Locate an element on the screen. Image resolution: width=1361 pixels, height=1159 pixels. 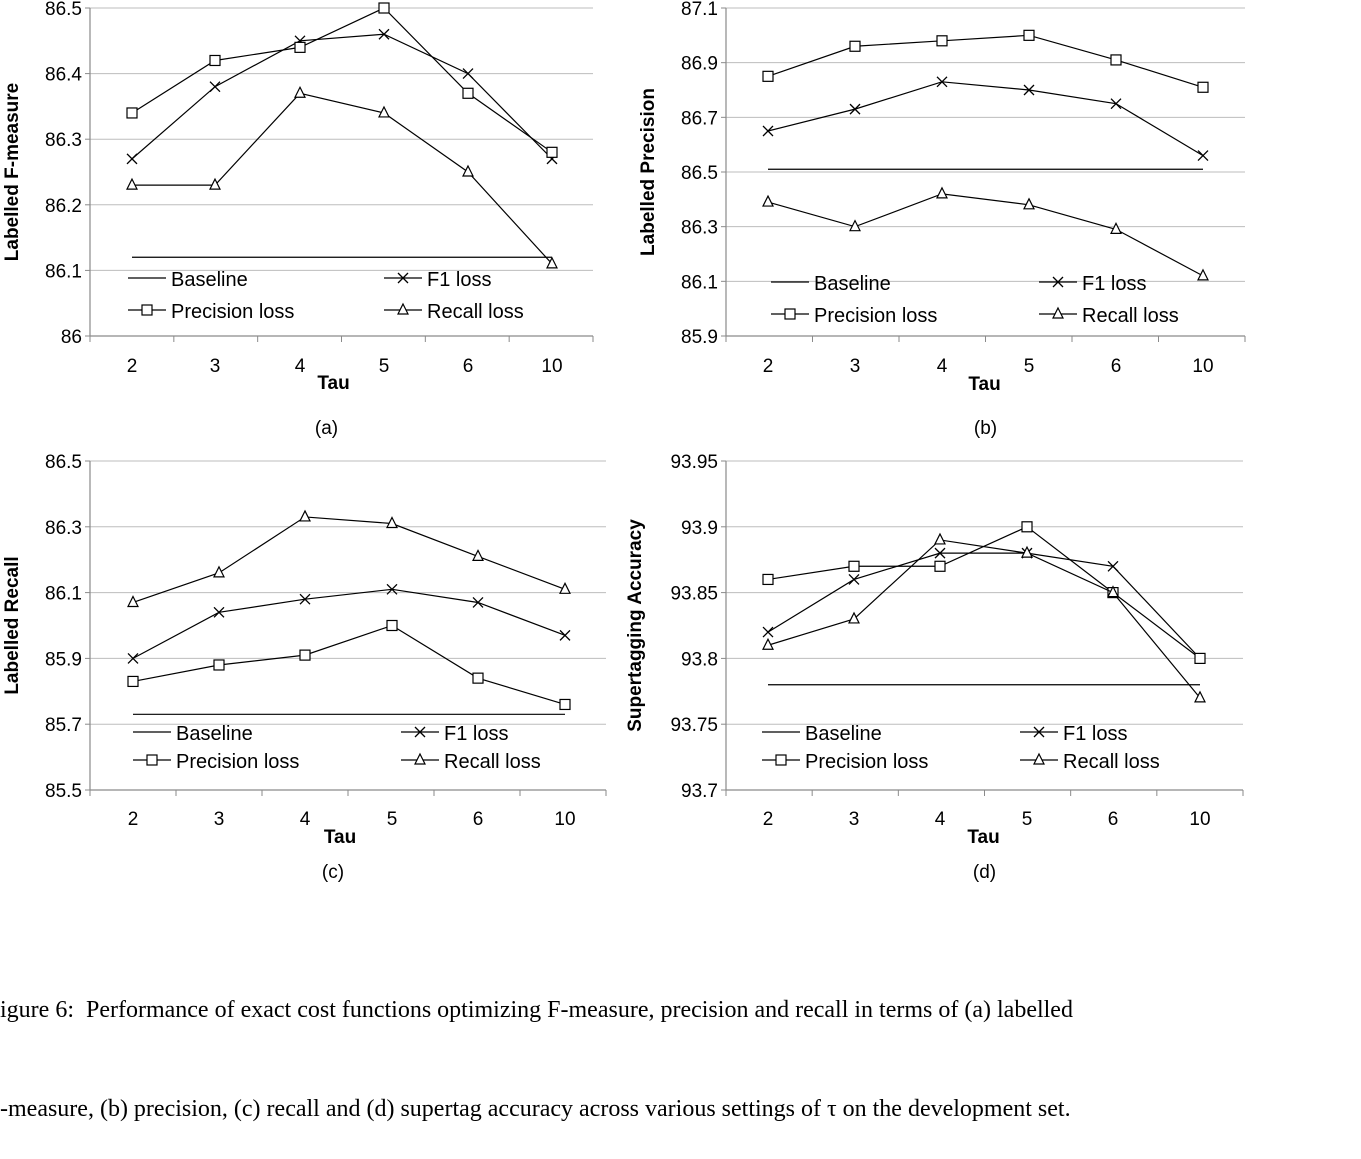
panel-label: (c) is located at coordinates (333, 872).